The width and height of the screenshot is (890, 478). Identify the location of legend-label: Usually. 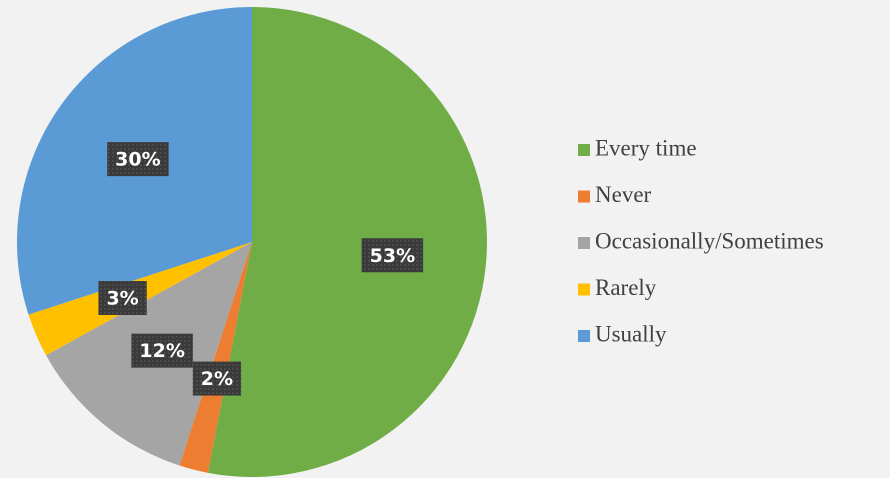
(631, 333).